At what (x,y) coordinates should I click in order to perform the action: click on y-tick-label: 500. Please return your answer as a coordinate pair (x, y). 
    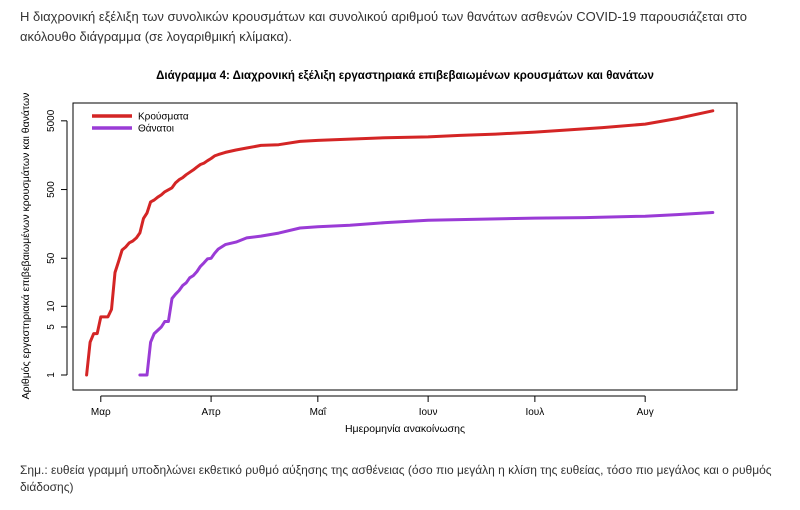
    Looking at the image, I should click on (51, 189).